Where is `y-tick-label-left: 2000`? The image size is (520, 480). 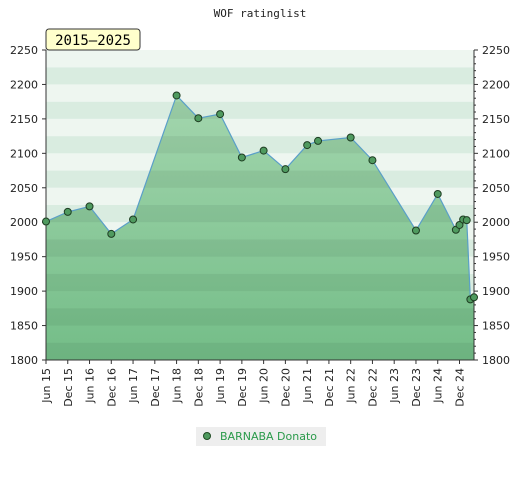
y-tick-label-left: 2000 is located at coordinates (24, 222).